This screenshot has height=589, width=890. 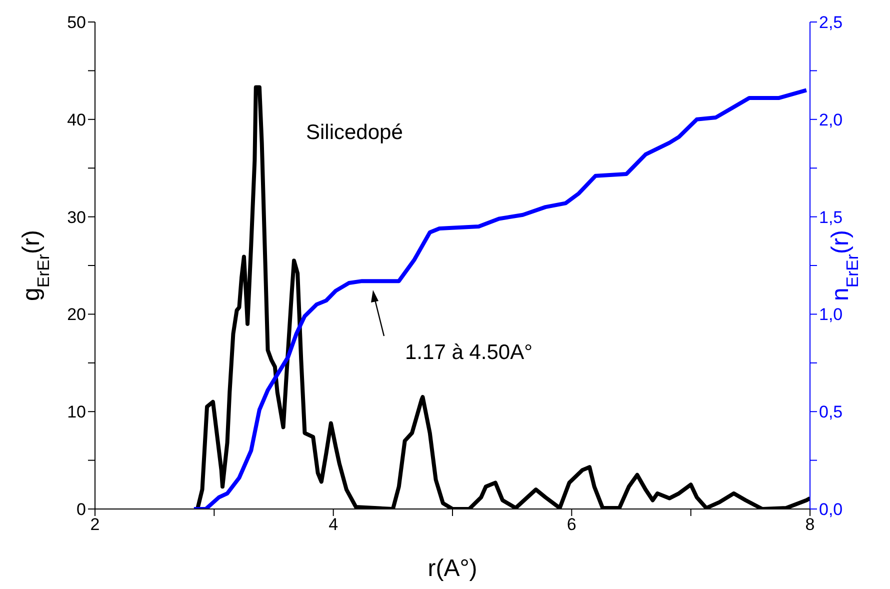 What do you see at coordinates (76, 412) in the screenshot?
I see `y-tick-label: 10` at bounding box center [76, 412].